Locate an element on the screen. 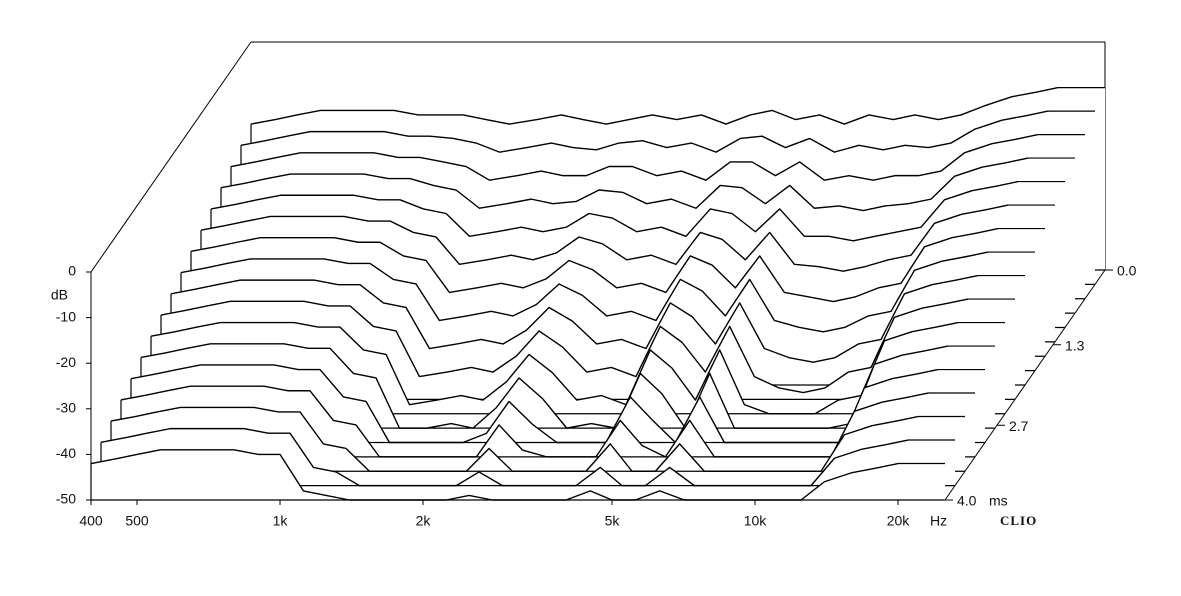 This screenshot has height=596, width=1181. x-tick-label: 5k is located at coordinates (613, 521).